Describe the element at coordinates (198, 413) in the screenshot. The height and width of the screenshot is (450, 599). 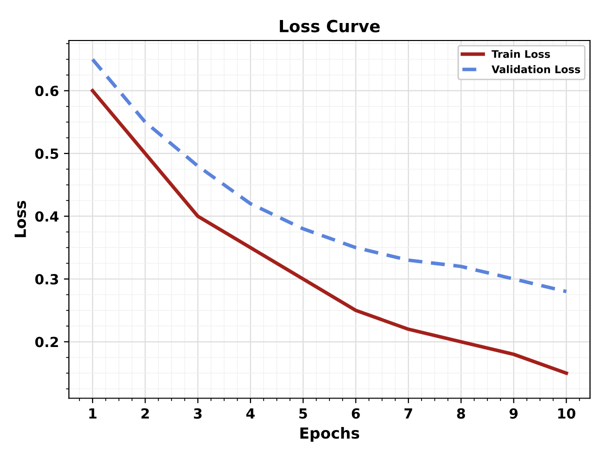
I see `x-tick-label: 3` at that location.